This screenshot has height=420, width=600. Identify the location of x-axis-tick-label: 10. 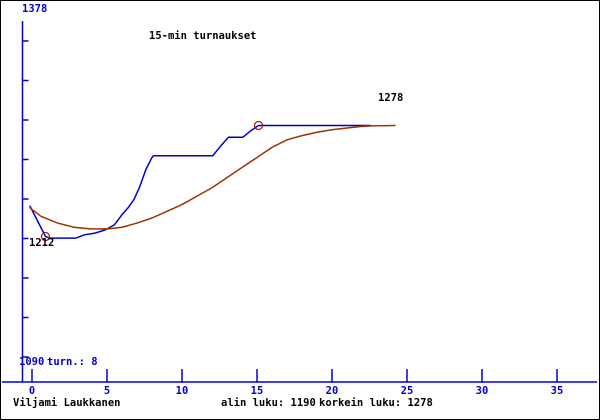
(182, 391).